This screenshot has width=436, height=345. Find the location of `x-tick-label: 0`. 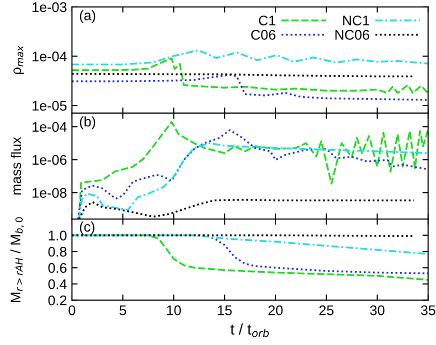

x-tick-label: 0 is located at coordinates (72, 310).